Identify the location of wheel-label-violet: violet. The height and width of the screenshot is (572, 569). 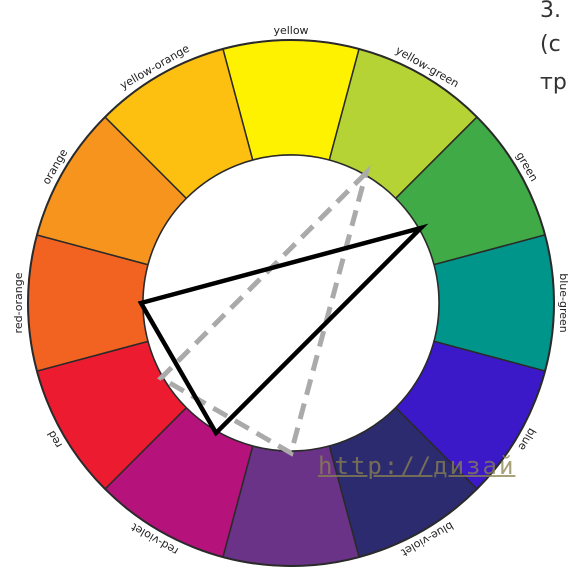
(290, 570).